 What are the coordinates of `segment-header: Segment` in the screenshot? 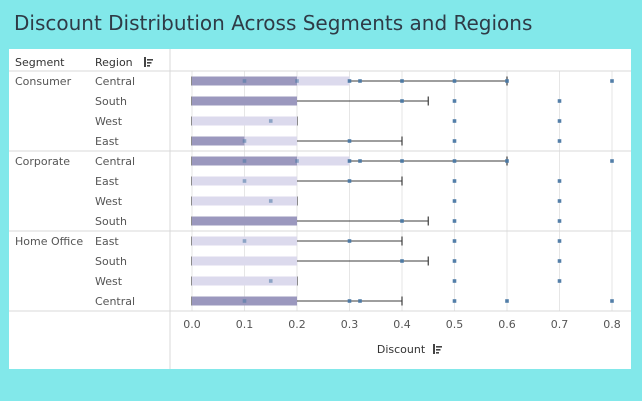 It's located at (40, 62).